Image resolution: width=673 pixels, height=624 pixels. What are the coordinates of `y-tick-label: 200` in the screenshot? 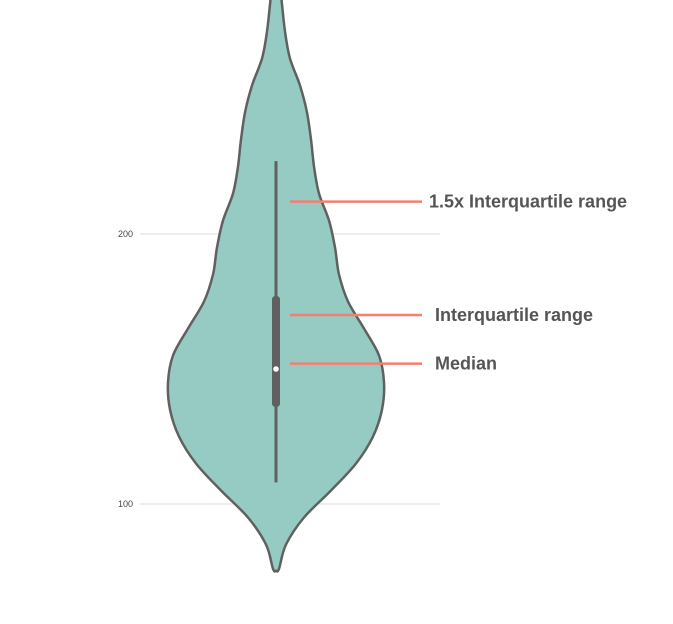 It's located at (125, 234).